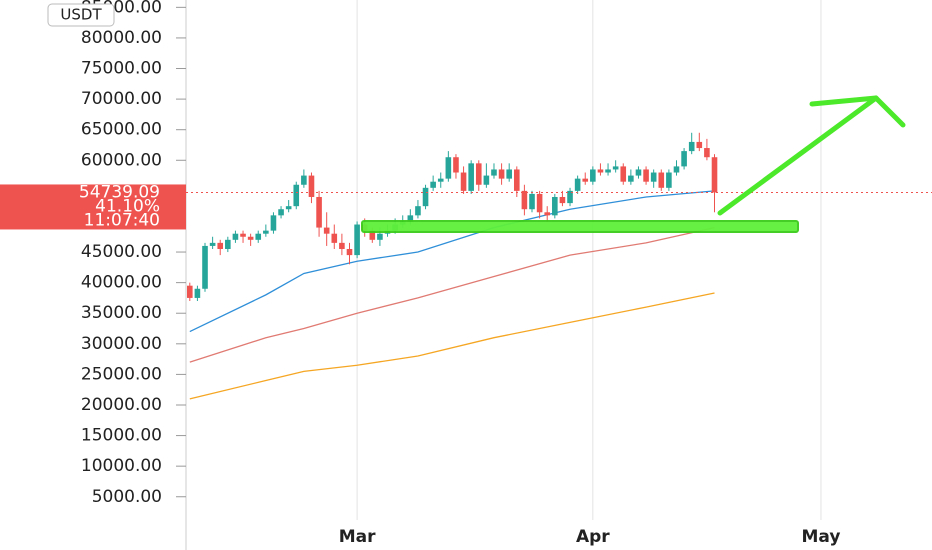 This screenshot has width=932, height=550. What do you see at coordinates (121, 466) in the screenshot?
I see `y-tick-label: 10000.00` at bounding box center [121, 466].